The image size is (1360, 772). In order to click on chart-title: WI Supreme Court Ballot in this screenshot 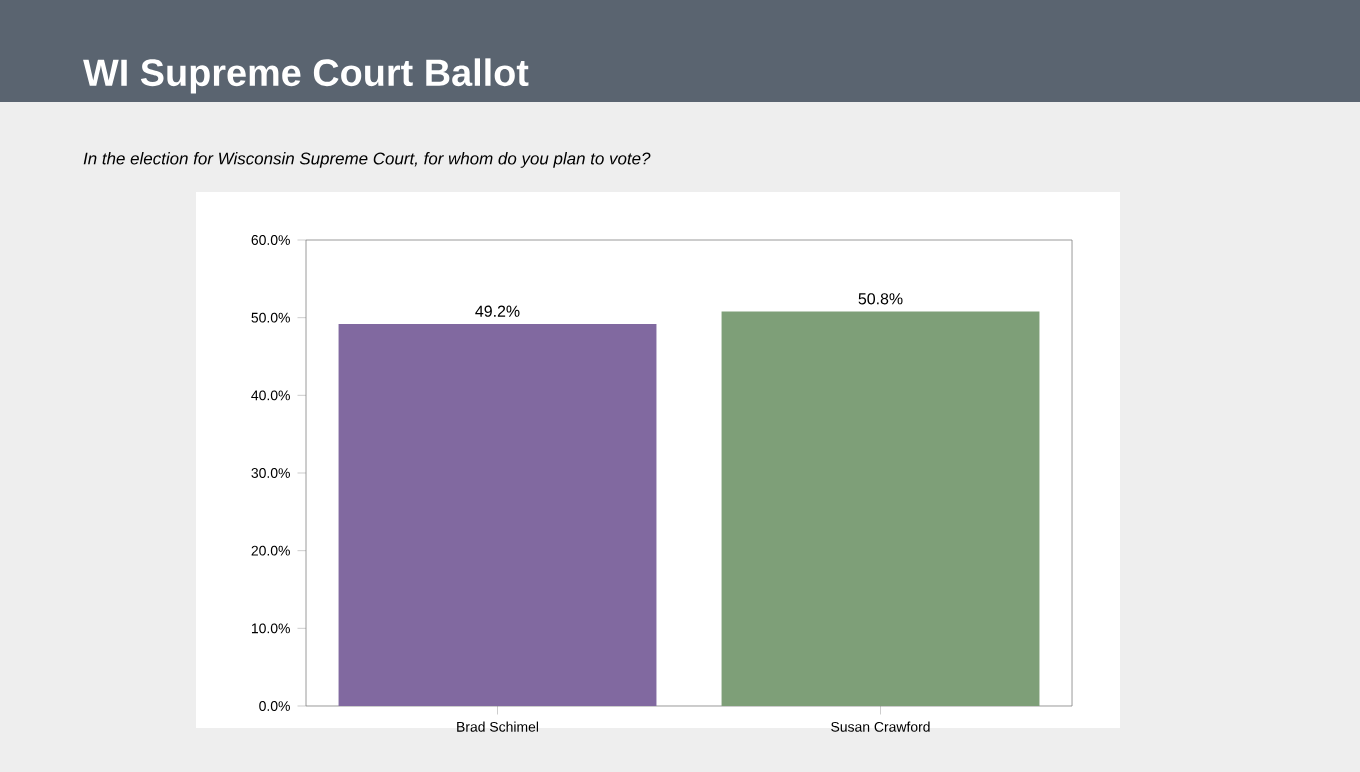, I will do `click(306, 76)`.